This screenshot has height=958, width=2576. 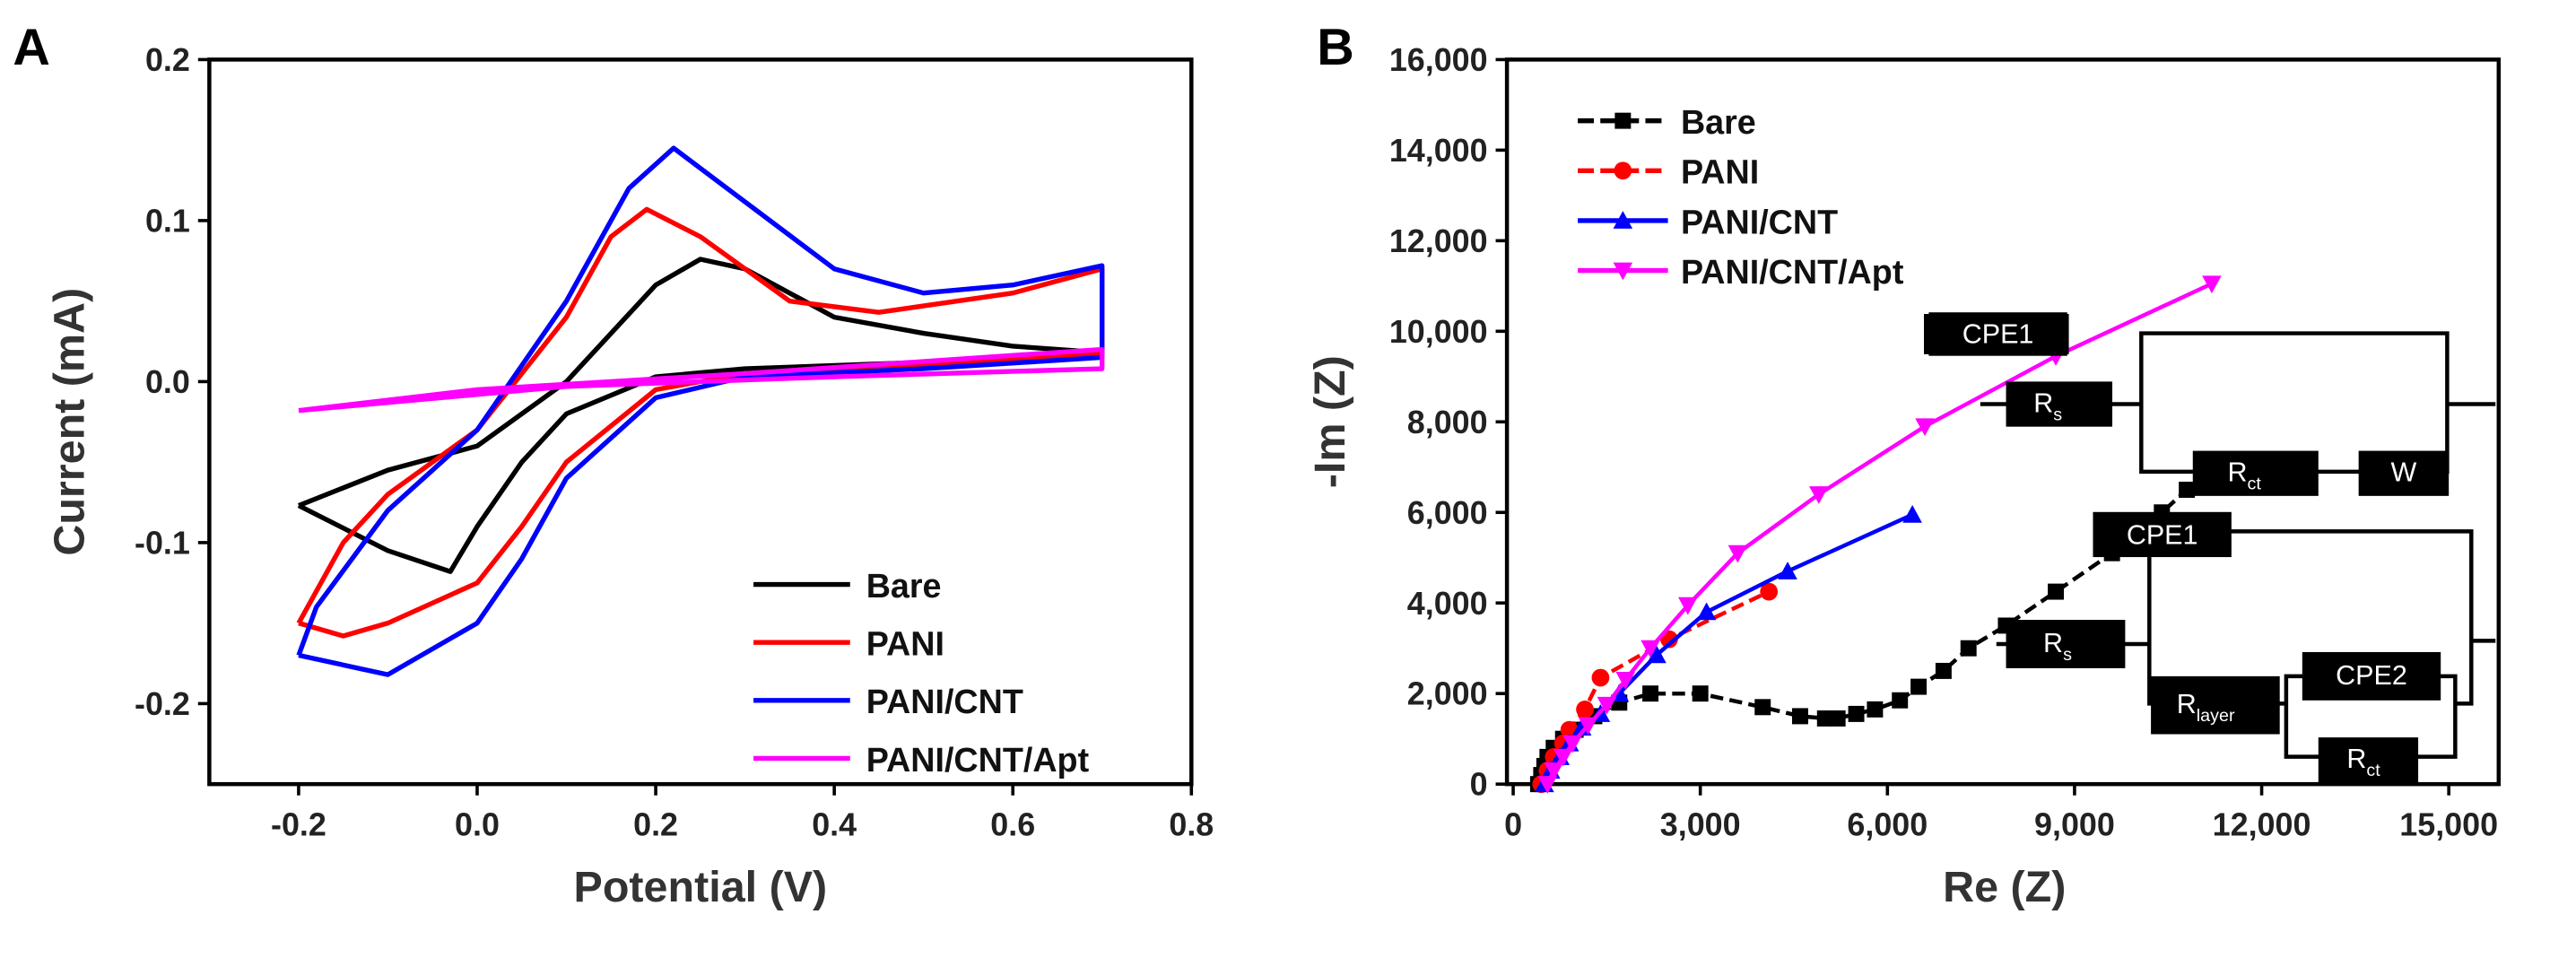 I want to click on cv-x-tick-label: 0.2, so click(x=655, y=825).